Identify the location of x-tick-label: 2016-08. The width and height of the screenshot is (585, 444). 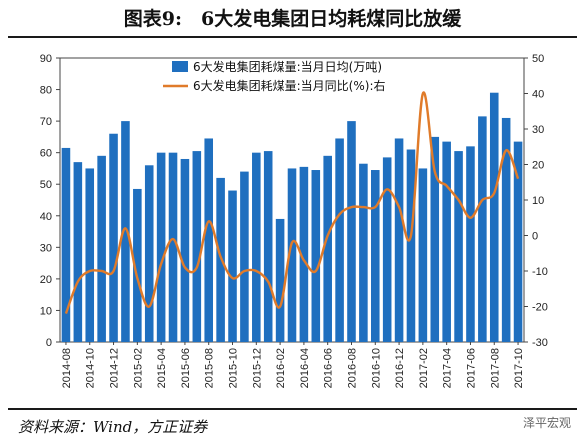
(352, 368).